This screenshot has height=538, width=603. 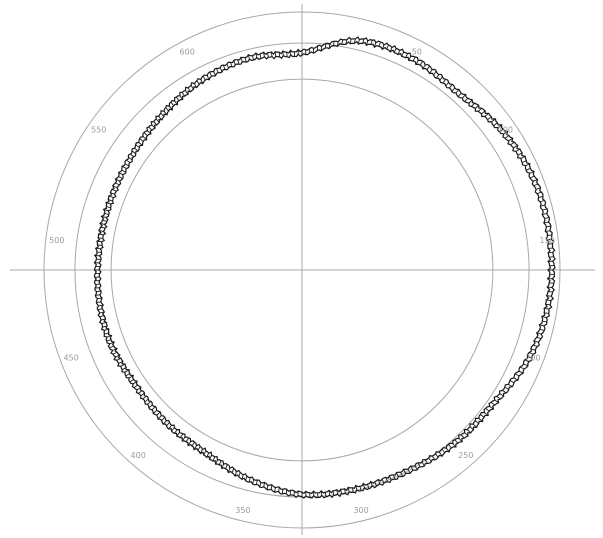 I want to click on angular-tick-label: 400, so click(x=138, y=455).